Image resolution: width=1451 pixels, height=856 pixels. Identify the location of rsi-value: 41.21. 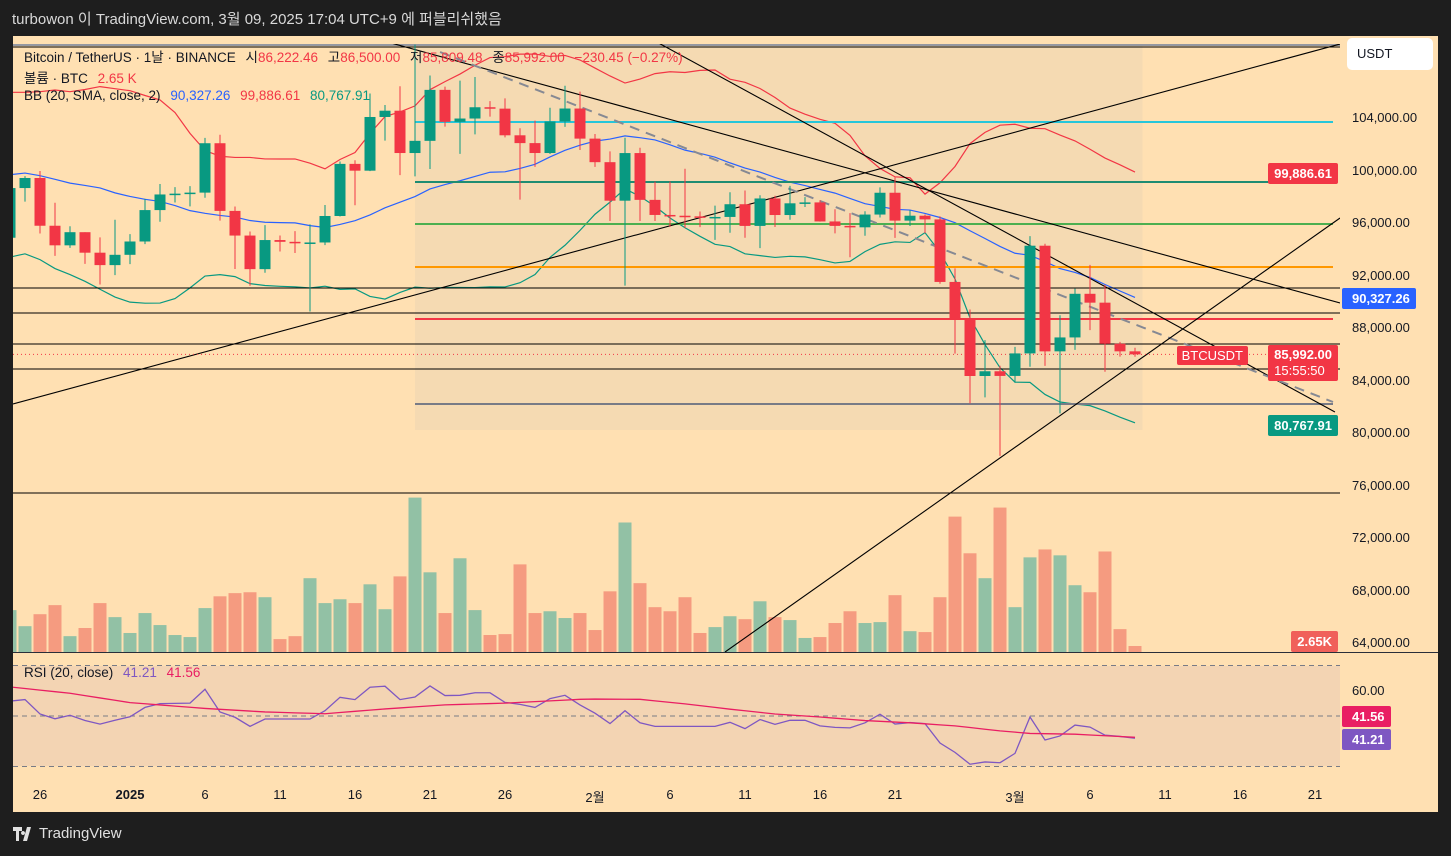
(140, 672).